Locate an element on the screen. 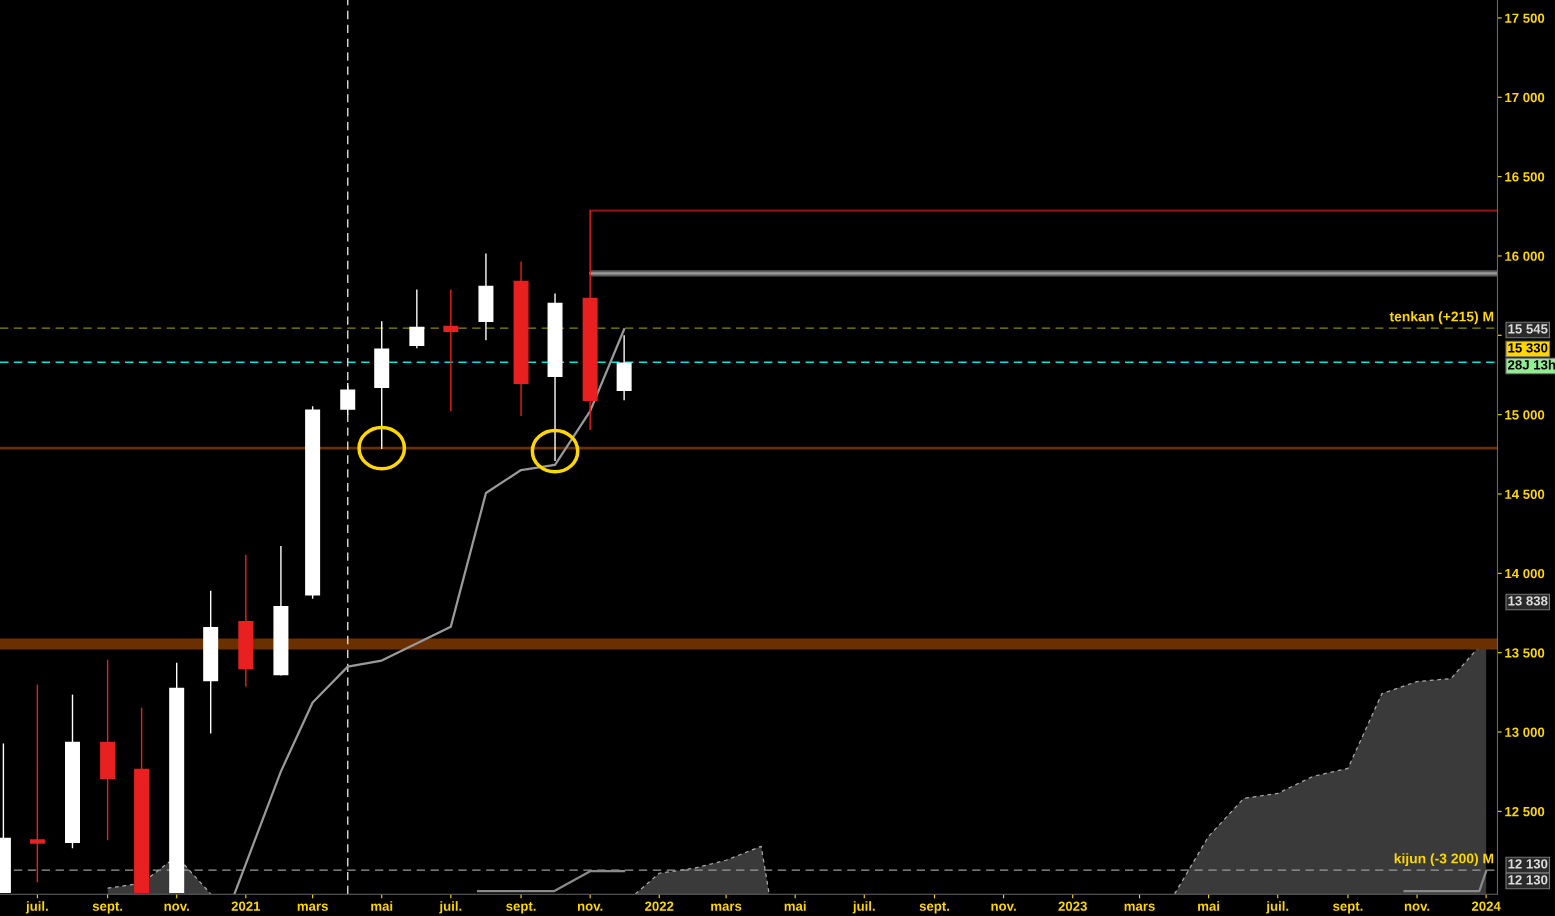 This screenshot has width=1555, height=916. y-tick-label: 14 500 is located at coordinates (1525, 494).